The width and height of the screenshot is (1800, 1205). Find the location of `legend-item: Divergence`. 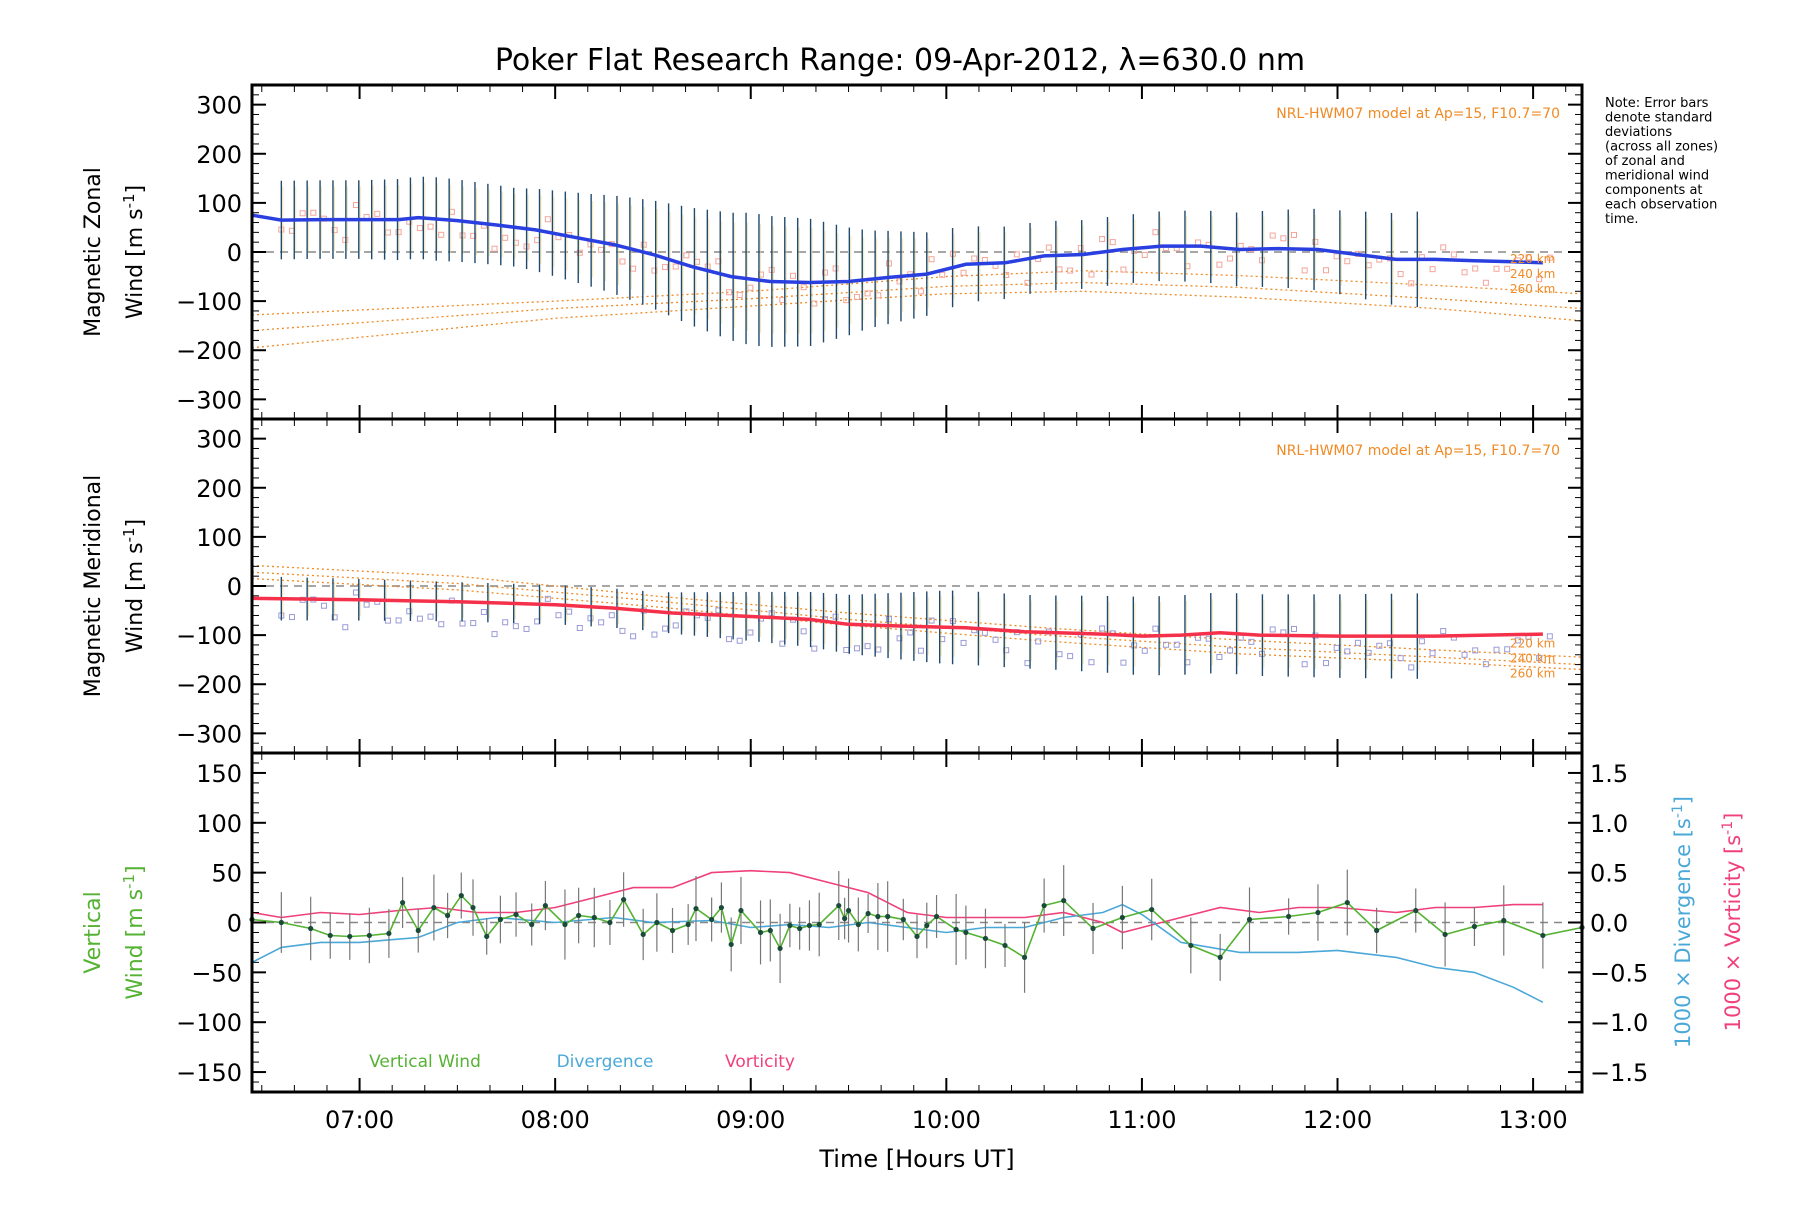

legend-item: Divergence is located at coordinates (605, 1062).